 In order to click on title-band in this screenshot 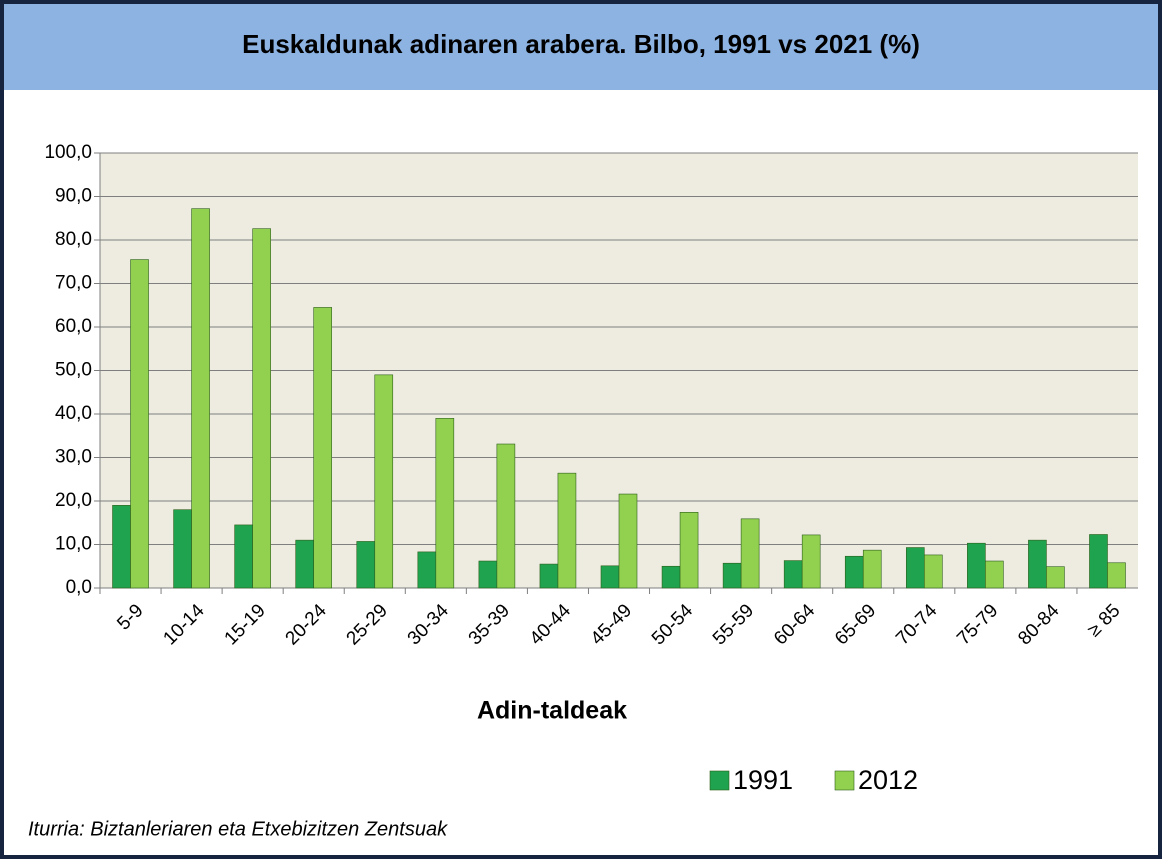, I will do `click(581, 47)`.